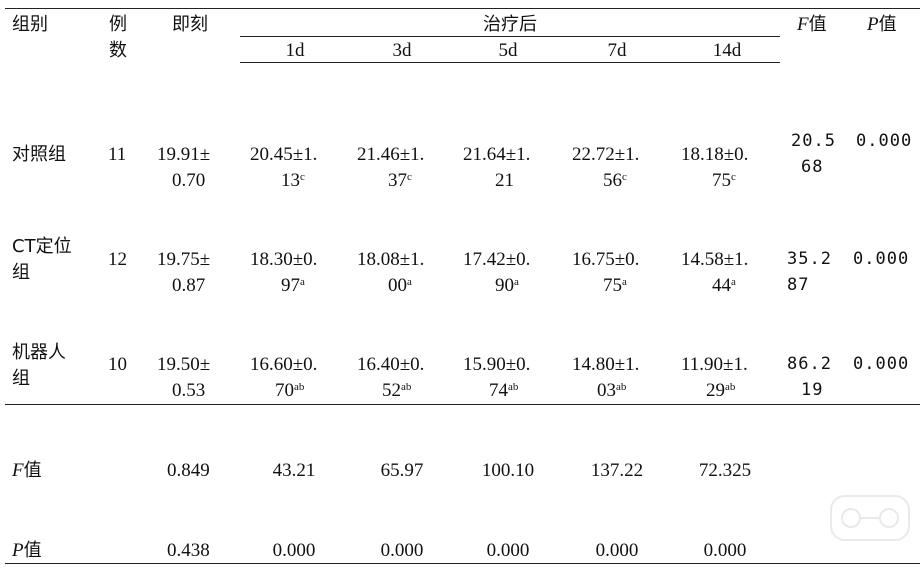 Image resolution: width=921 pixels, height=570 pixels. I want to click on header-n-line2: 数, so click(118, 50).